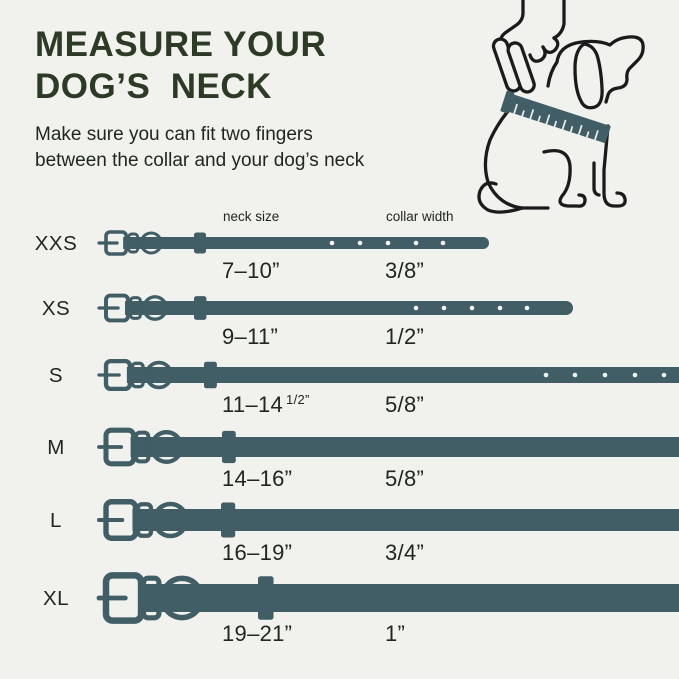 The image size is (679, 679). Describe the element at coordinates (174, 134) in the screenshot. I see `subtitle-line-1: Make sure you can fit two fingers` at that location.